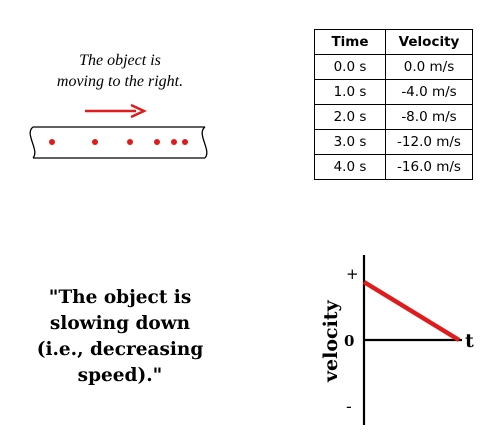 The image size is (500, 444). What do you see at coordinates (429, 67) in the screenshot?
I see `velocity-cell: 0.0 m/s` at bounding box center [429, 67].